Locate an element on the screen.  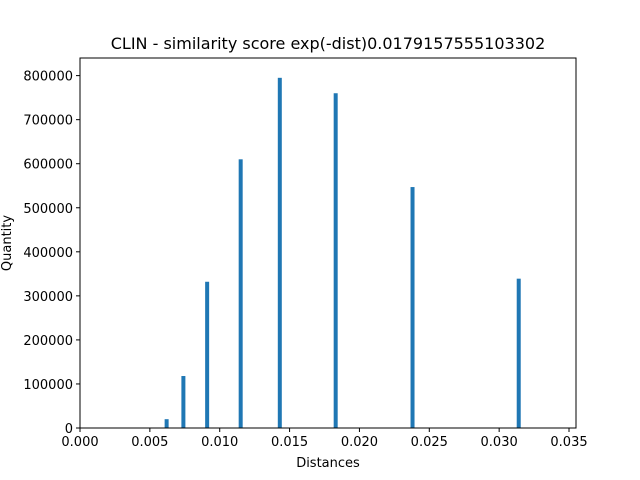
x-tick-label-7: 0.035 is located at coordinates (568, 442).